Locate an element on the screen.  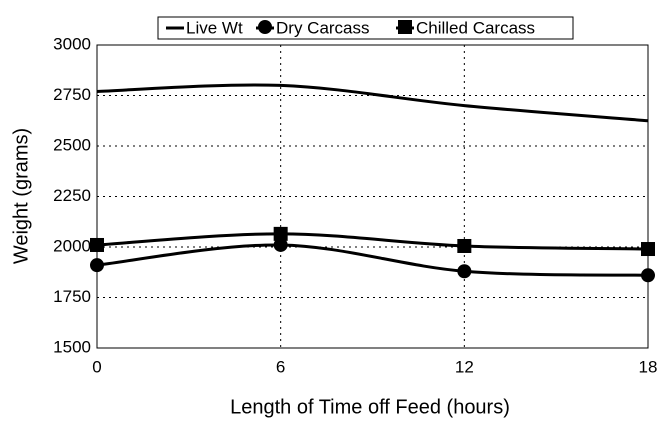
y-tick-label: 3000 is located at coordinates (72, 43).